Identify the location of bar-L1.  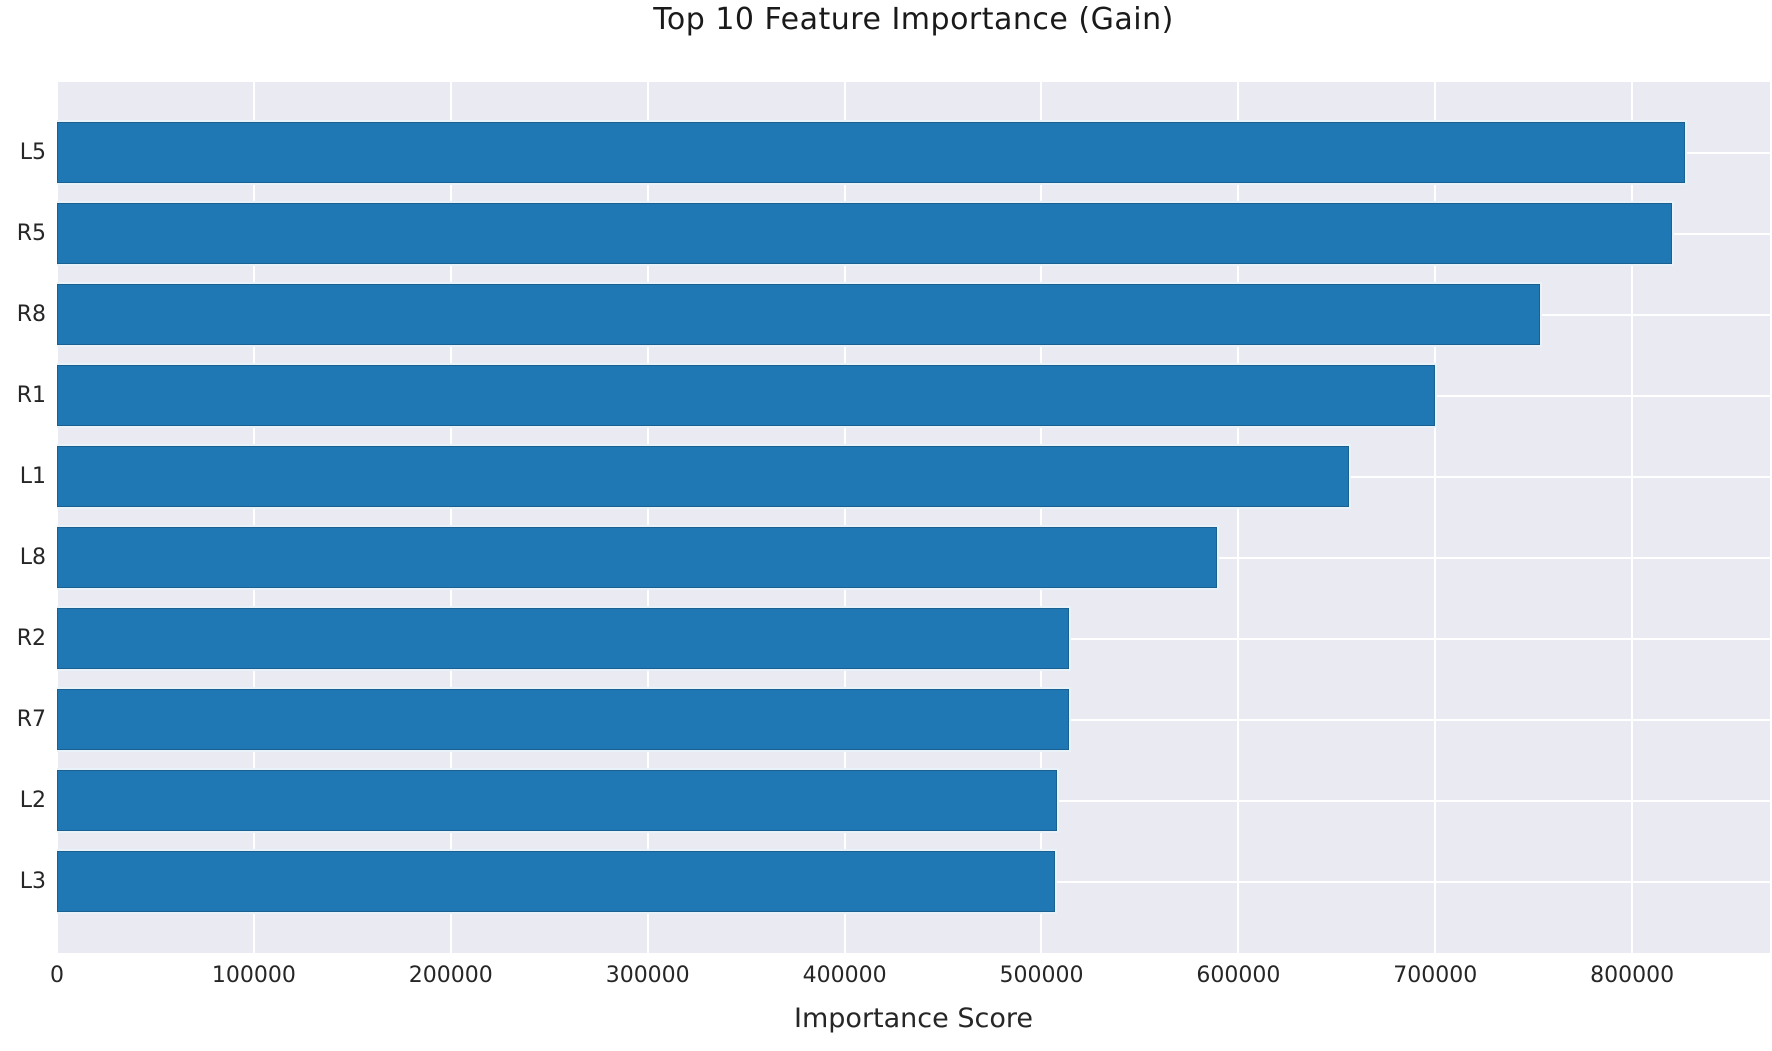
(704, 476).